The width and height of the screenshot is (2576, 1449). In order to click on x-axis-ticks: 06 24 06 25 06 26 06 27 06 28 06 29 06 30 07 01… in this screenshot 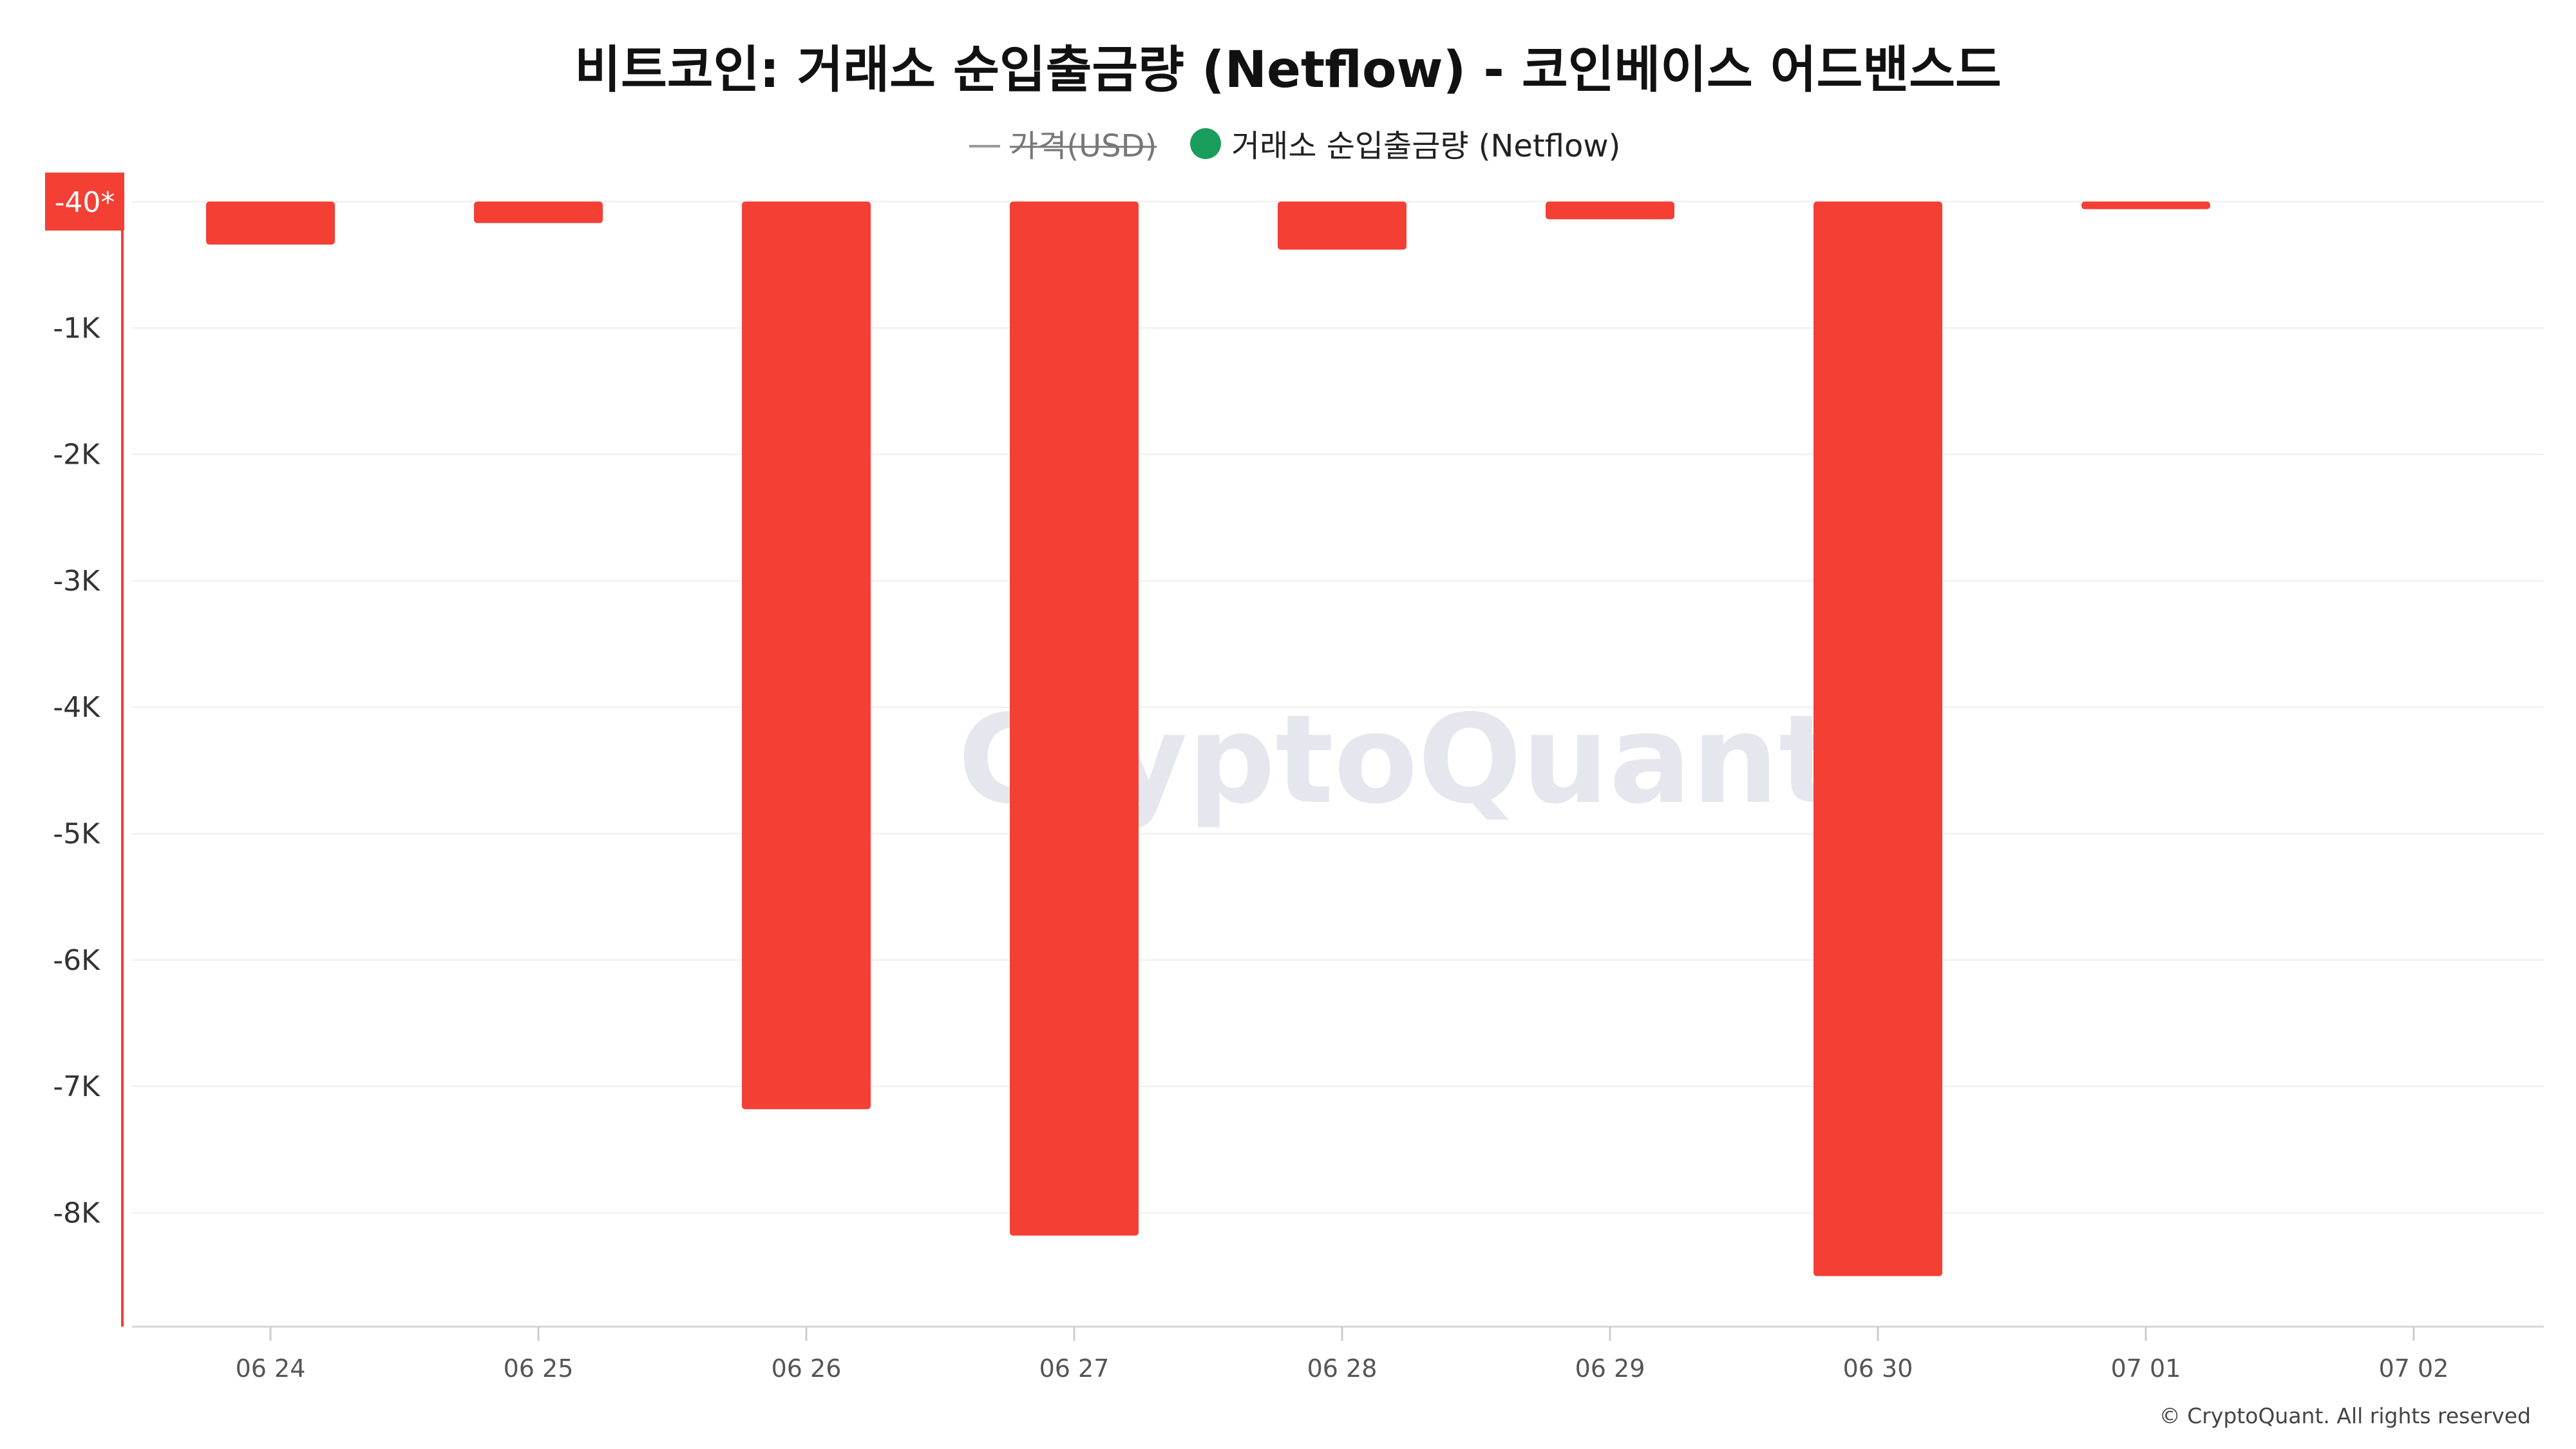, I will do `click(1343, 1355)`.